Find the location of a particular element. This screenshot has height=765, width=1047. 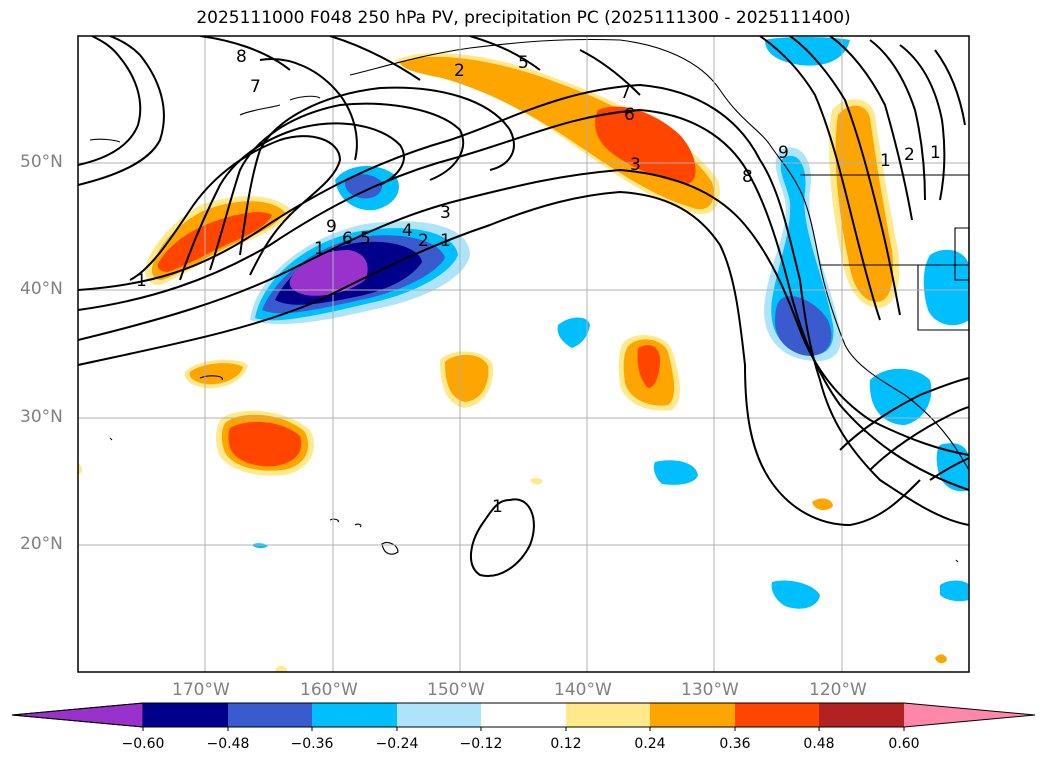

colorbar-tick-label: −0.36 is located at coordinates (312, 744).